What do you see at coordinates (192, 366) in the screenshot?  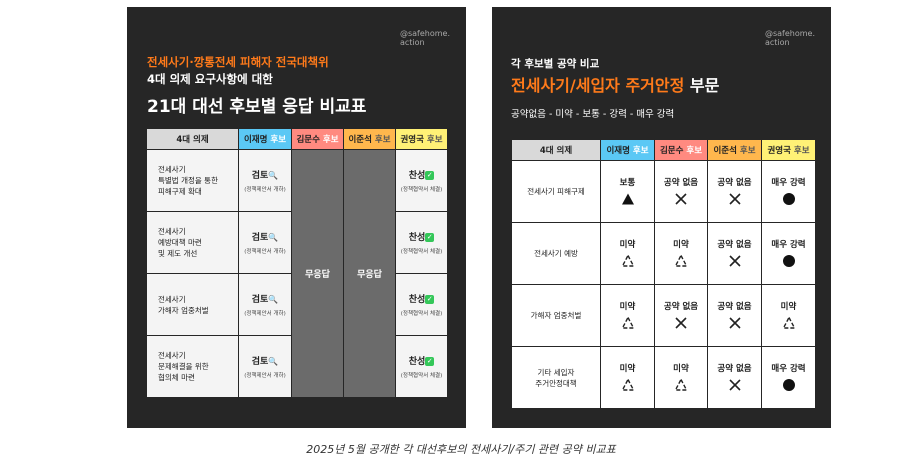 I see `issue-cell: 전세사기 문제해결을 위한 협의체 마련` at bounding box center [192, 366].